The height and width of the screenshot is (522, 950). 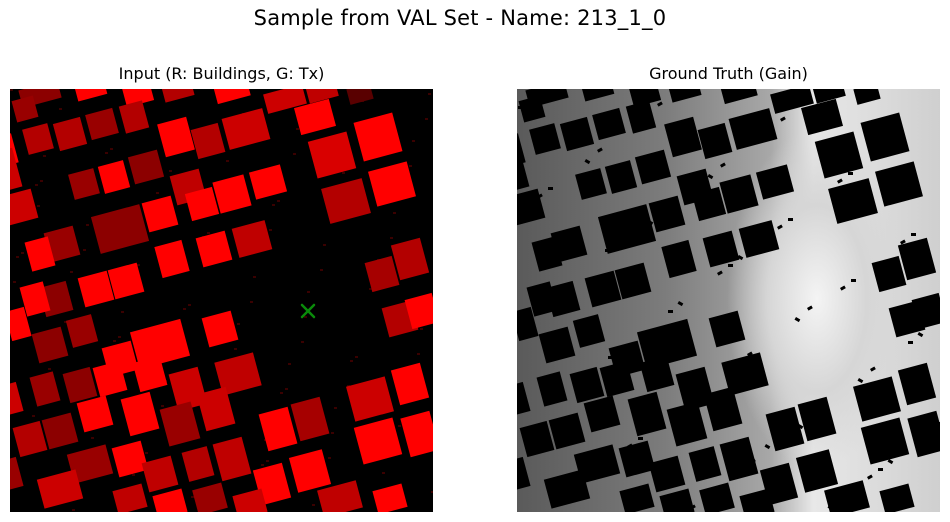 What do you see at coordinates (728, 73) in the screenshot?
I see `ground-truth-panel-title: Ground Truth (Gain)` at bounding box center [728, 73].